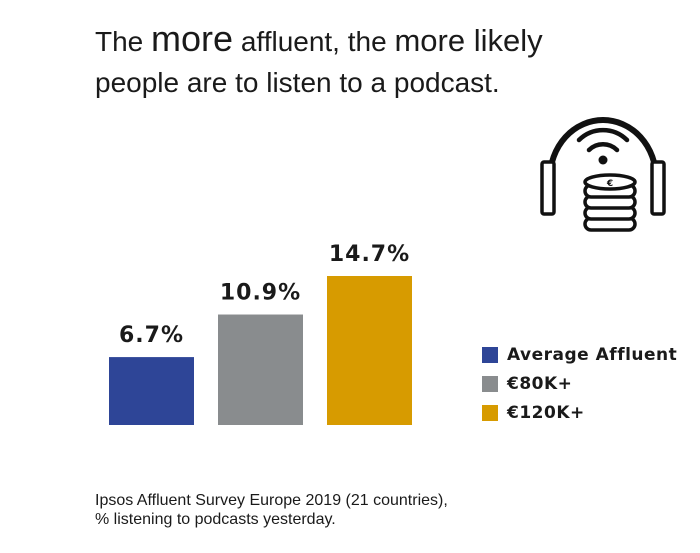  What do you see at coordinates (192, 38) in the screenshot?
I see `title-word-more: more` at bounding box center [192, 38].